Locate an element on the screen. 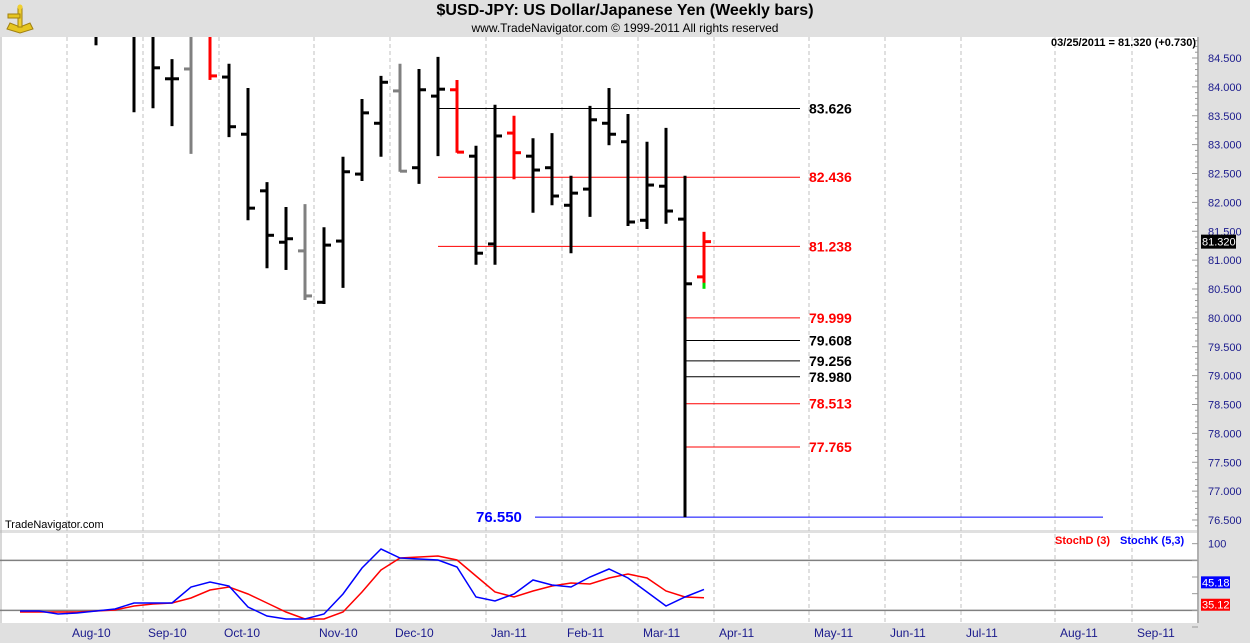  x-tick-label: Mar-11 is located at coordinates (661, 633).